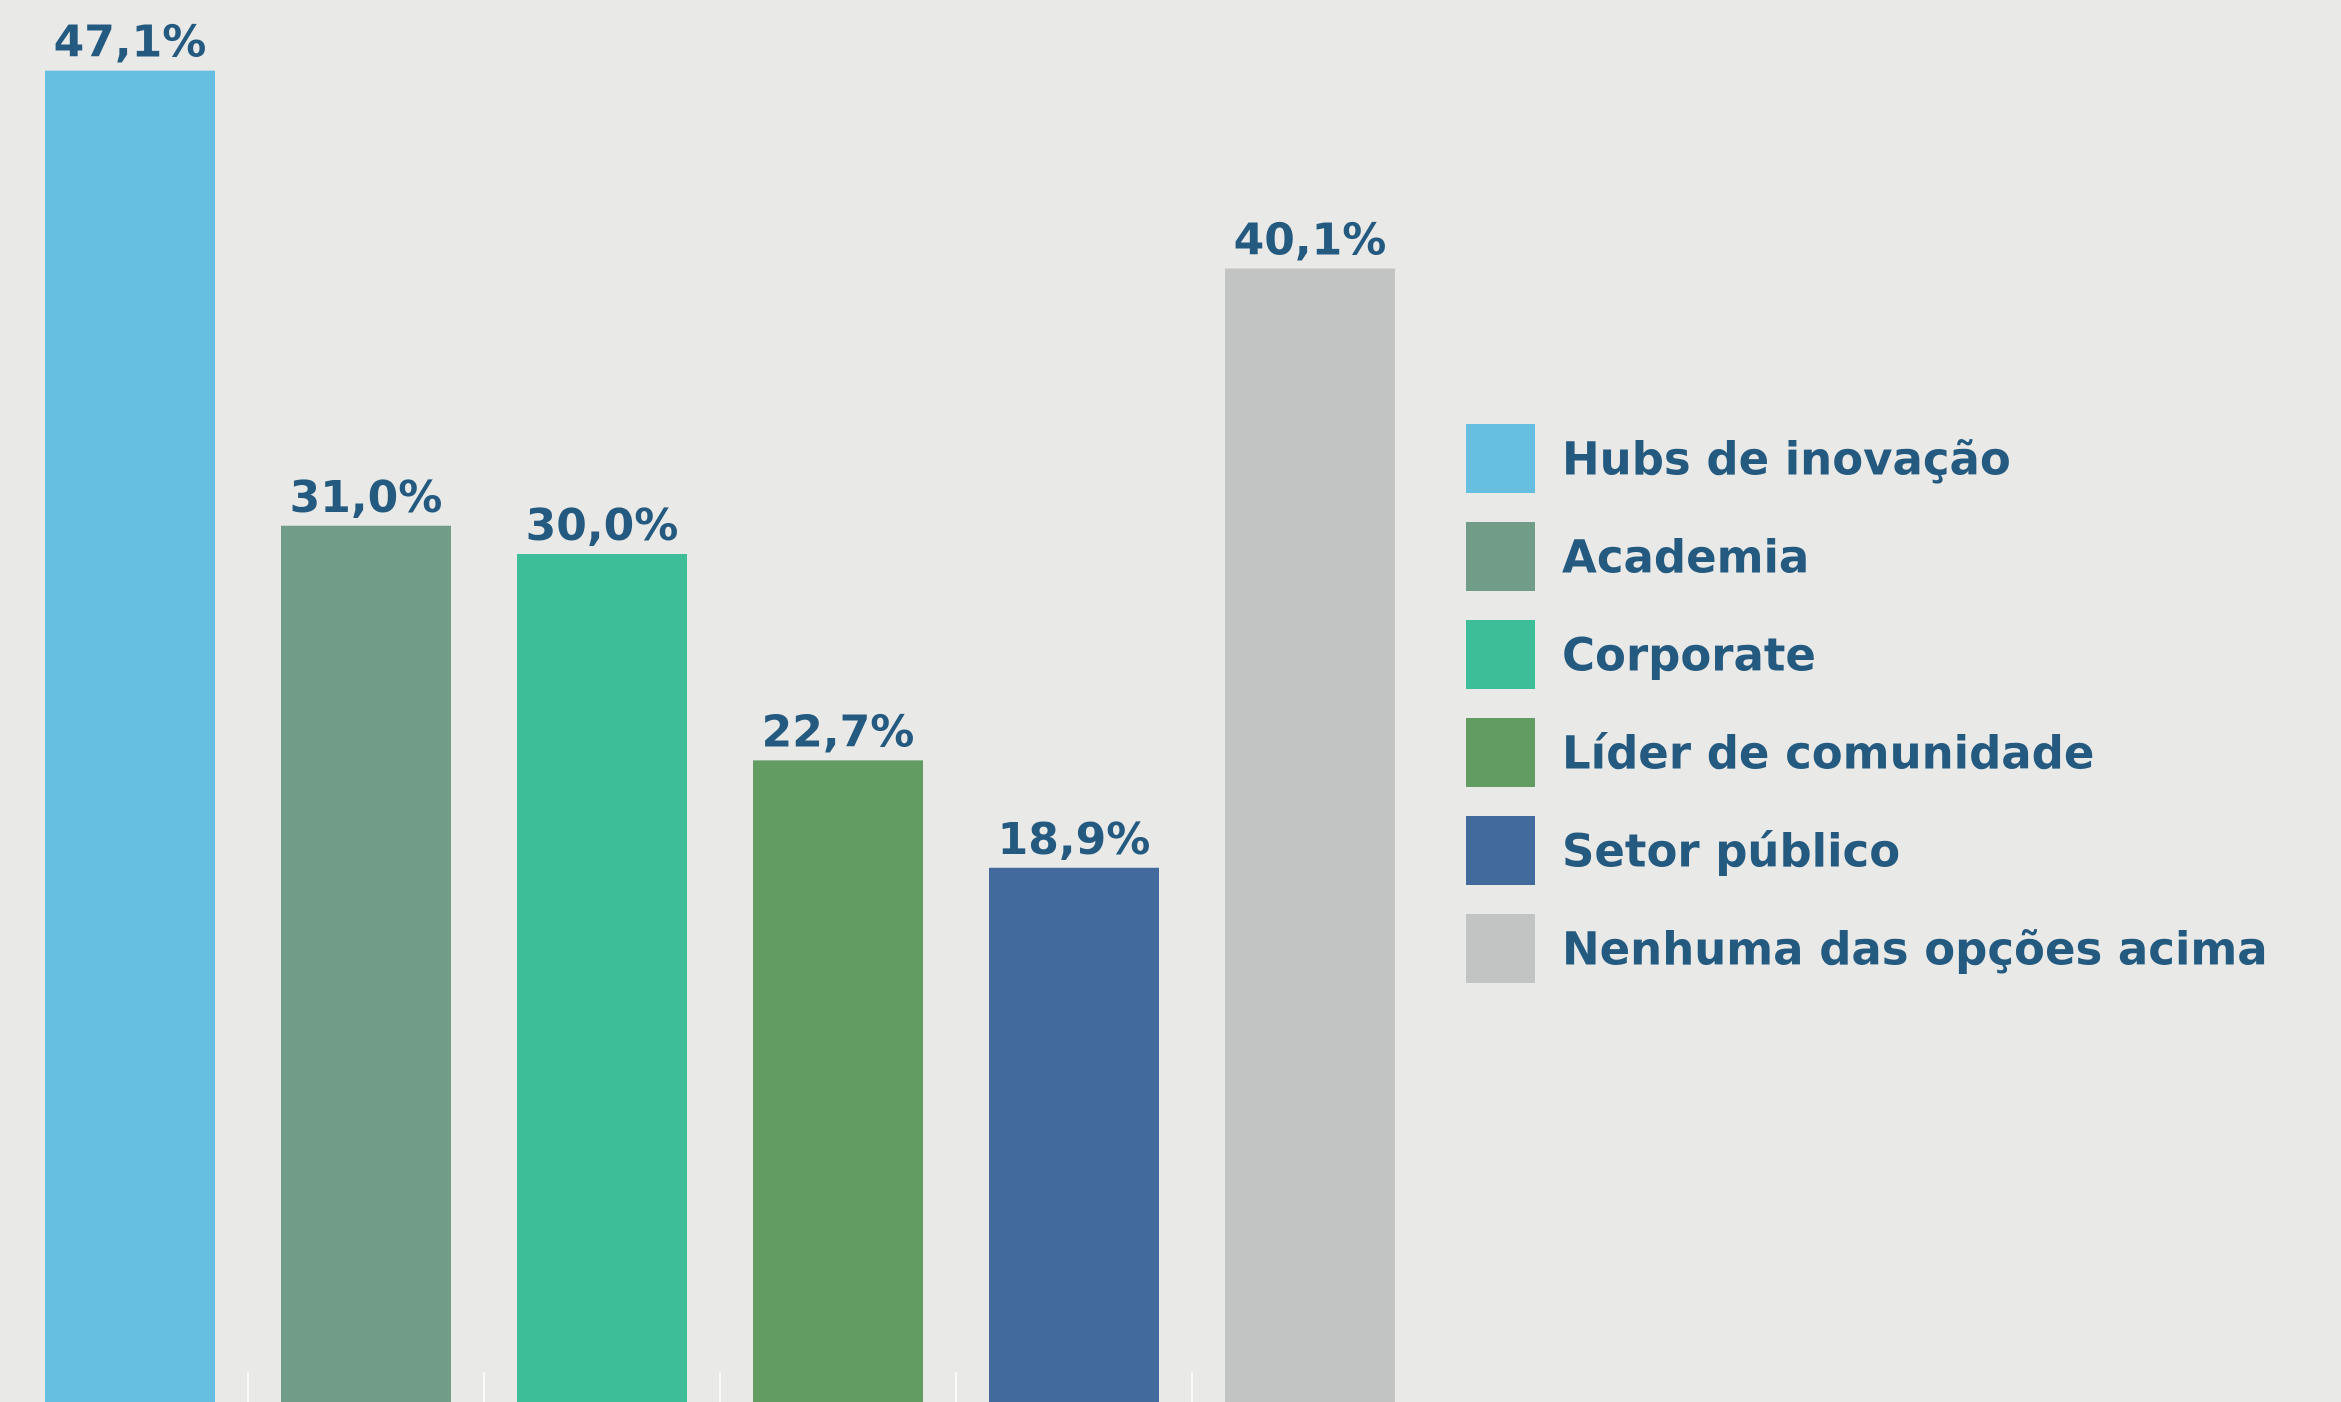  I want to click on data-label: 18,9%, so click(1074, 839).